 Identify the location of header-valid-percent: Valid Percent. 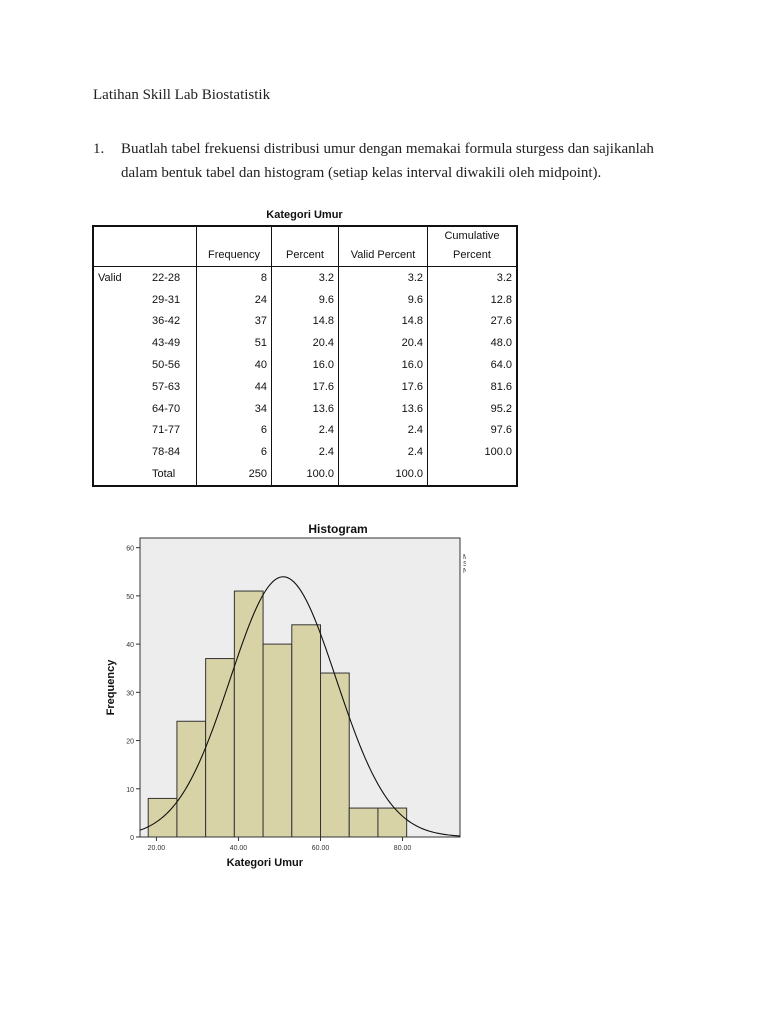
(383, 246).